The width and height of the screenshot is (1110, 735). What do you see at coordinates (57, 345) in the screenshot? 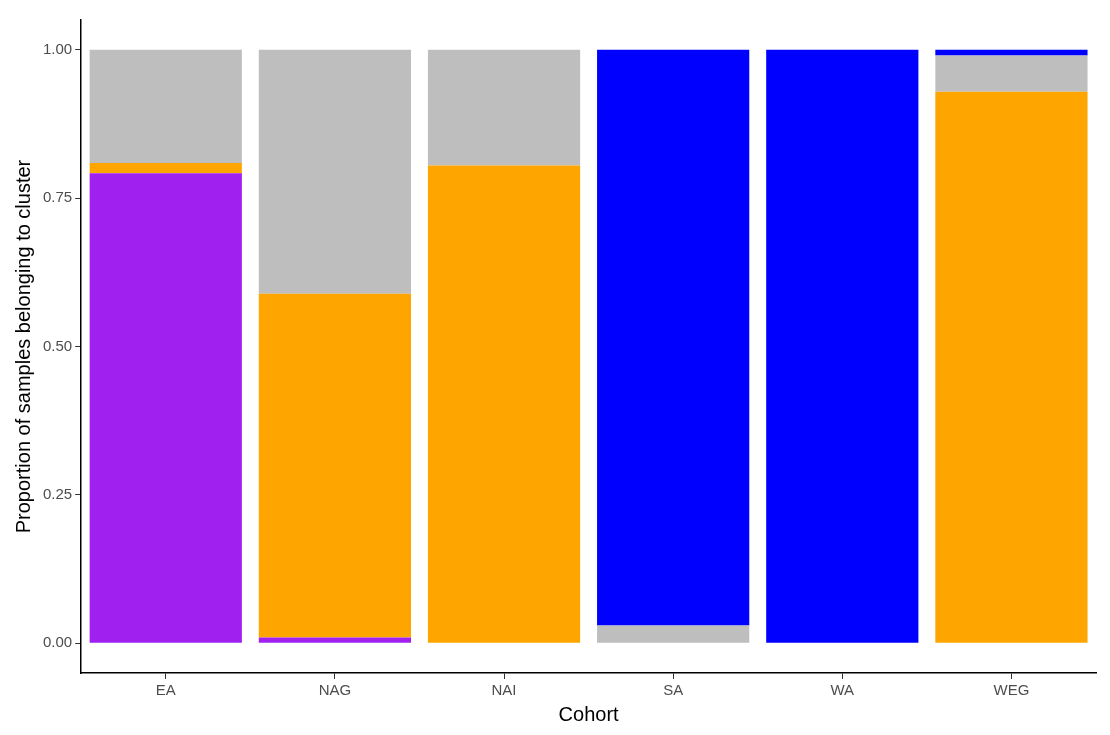
I see `y-tick-label: 0.50` at bounding box center [57, 345].